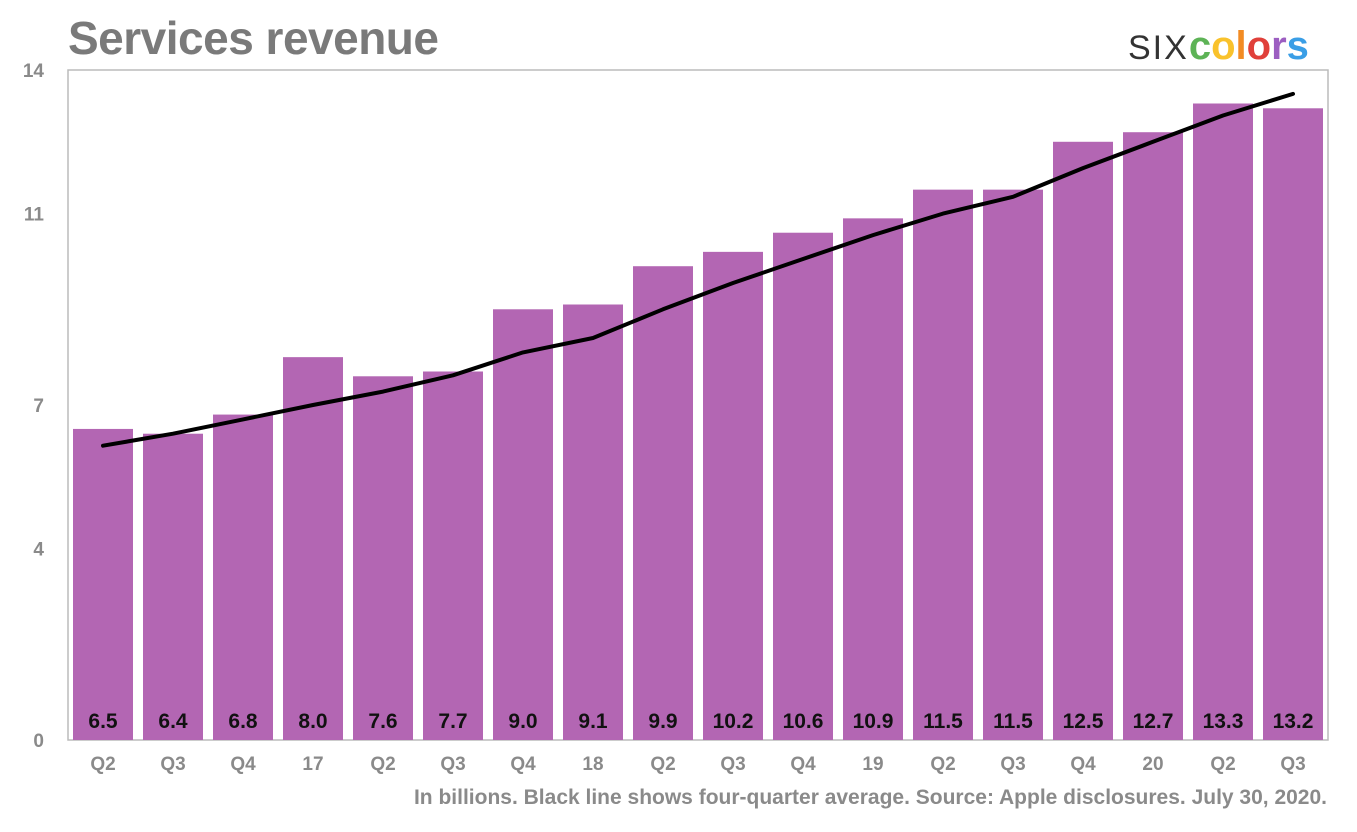 Image resolution: width=1357 pixels, height=832 pixels. What do you see at coordinates (1153, 721) in the screenshot?
I see `bar-value-label: 12.7` at bounding box center [1153, 721].